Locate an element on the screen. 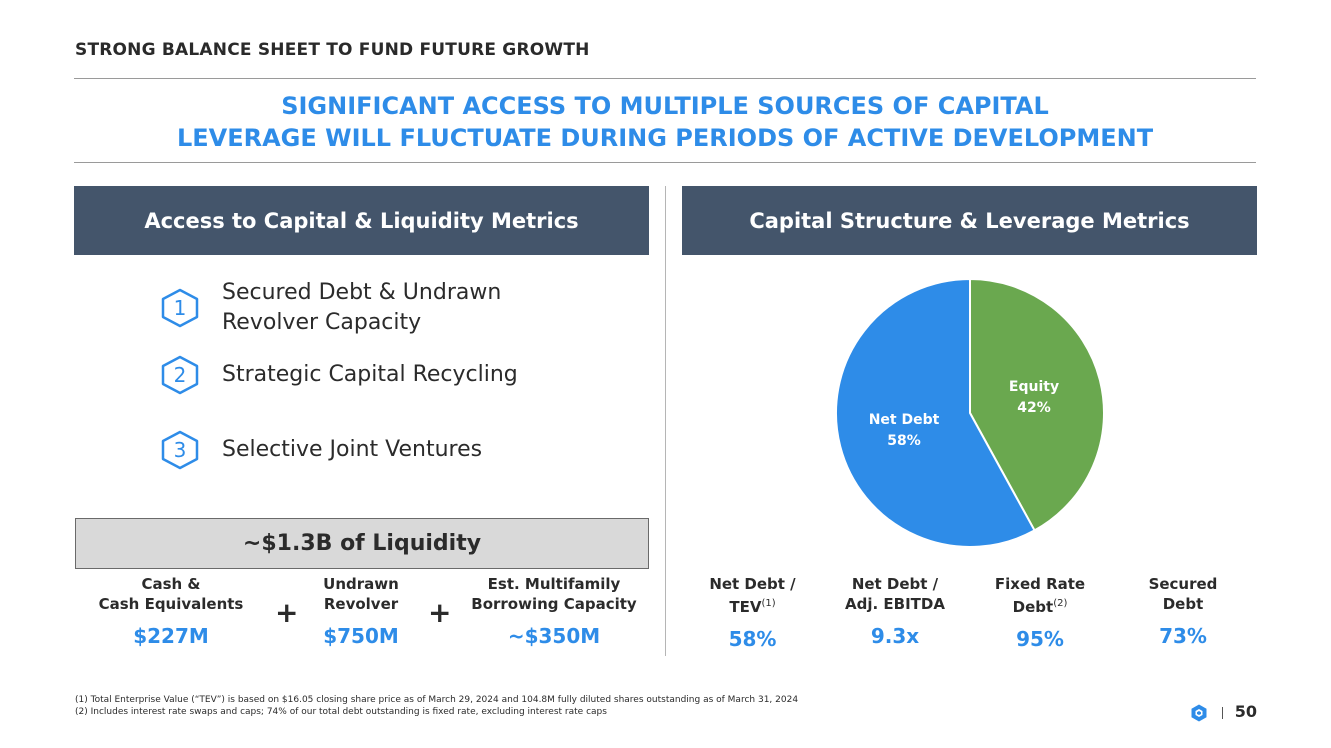 This screenshot has height=748, width=1331. metric-net-debt-tev: Net Debt / TEV(1) 58% is located at coordinates (752, 612).